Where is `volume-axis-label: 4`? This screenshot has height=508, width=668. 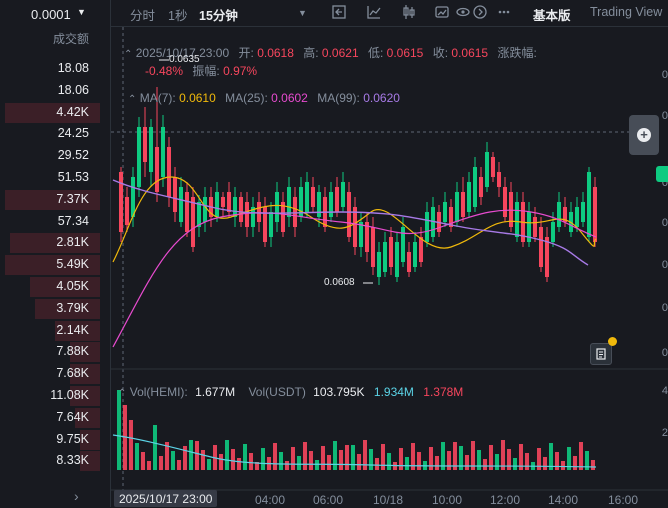 volume-axis-label: 4 is located at coordinates (664, 391).